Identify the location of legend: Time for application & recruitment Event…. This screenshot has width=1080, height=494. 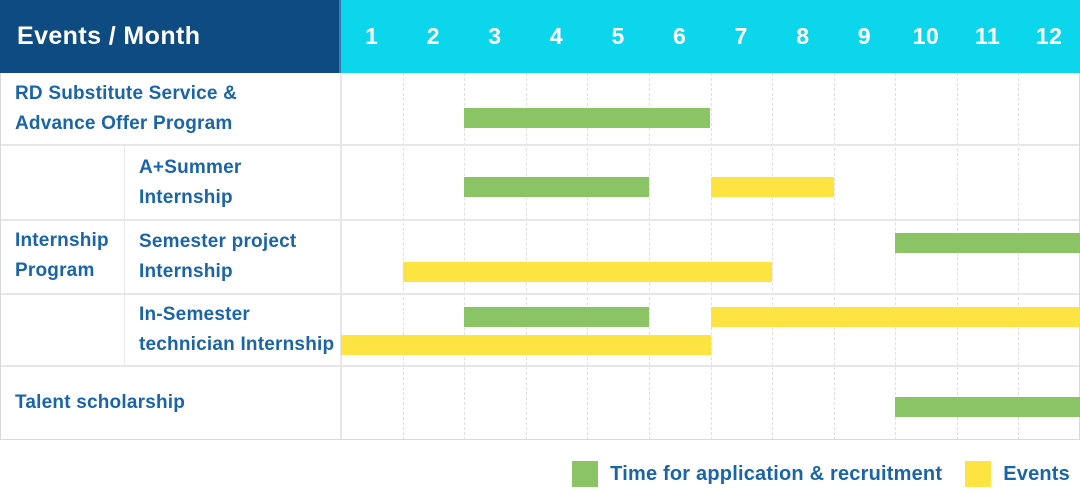
(821, 474).